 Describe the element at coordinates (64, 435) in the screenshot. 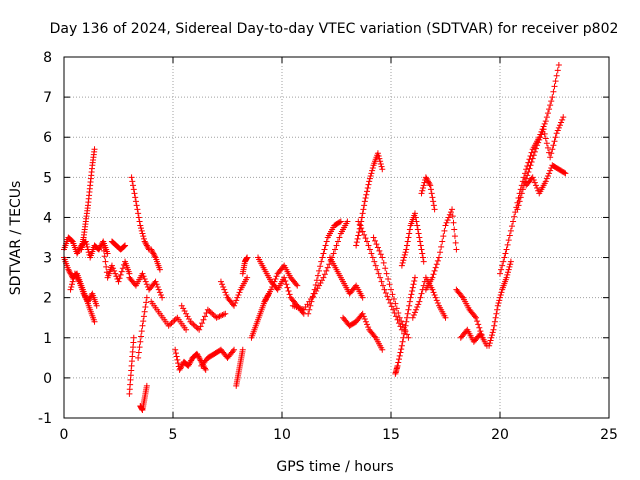

I see `x-tick-label: 0` at that location.